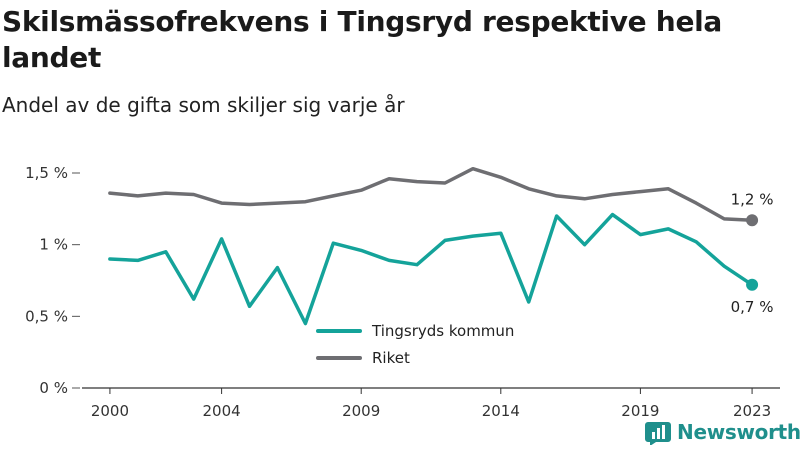 The width and height of the screenshot is (800, 450). Describe the element at coordinates (110, 411) in the screenshot. I see `x-tick-label: 2000` at that location.